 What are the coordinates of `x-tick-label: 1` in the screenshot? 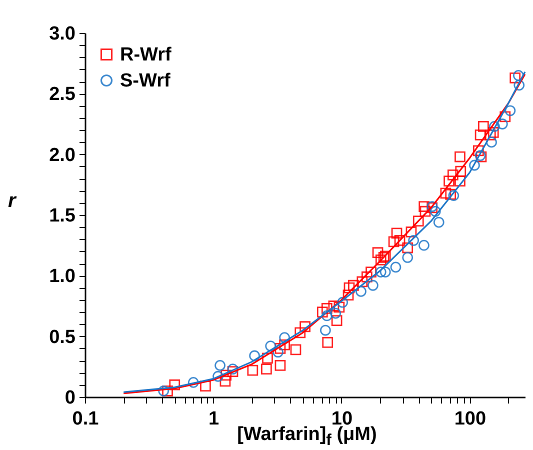 It's located at (214, 419).